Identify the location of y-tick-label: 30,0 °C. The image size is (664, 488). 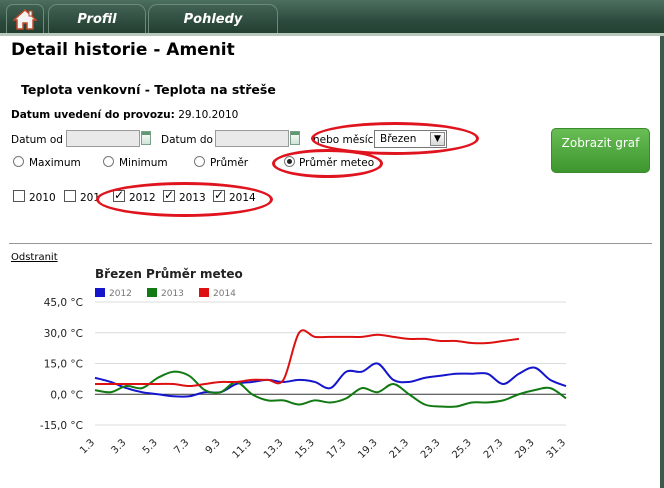
(63, 334).